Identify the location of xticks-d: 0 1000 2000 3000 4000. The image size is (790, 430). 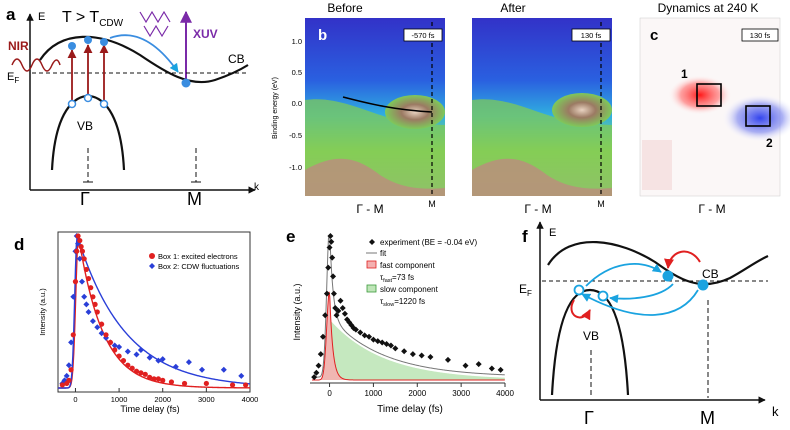
(165, 396).